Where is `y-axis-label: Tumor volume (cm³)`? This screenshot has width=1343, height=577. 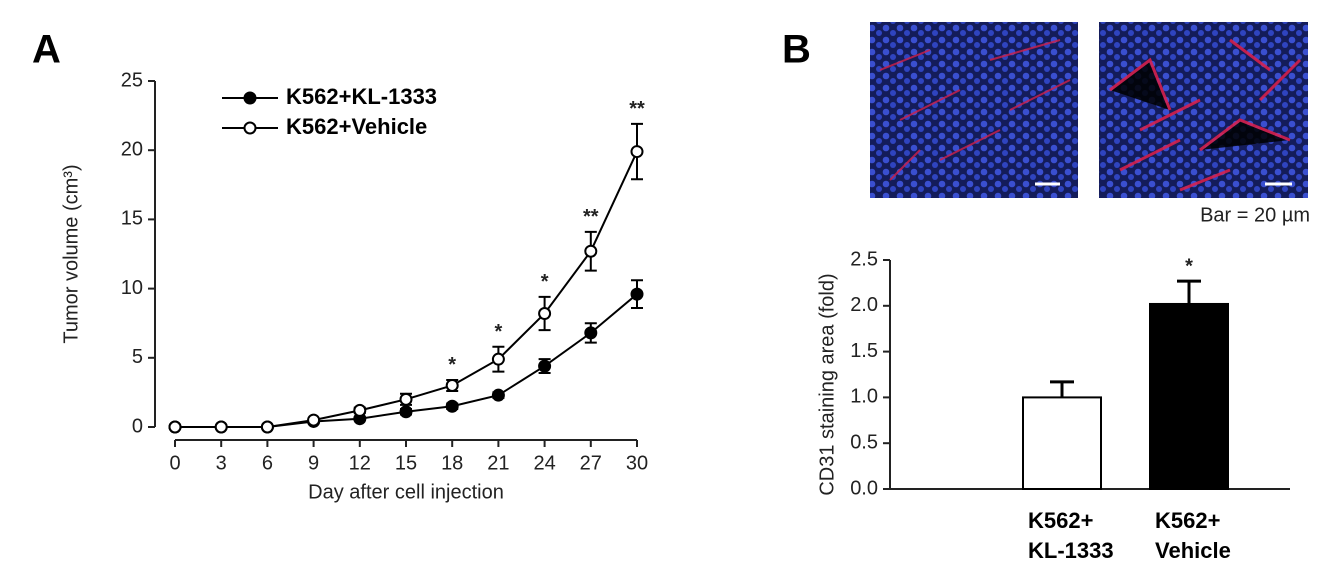 y-axis-label: Tumor volume (cm³) is located at coordinates (71, 253).